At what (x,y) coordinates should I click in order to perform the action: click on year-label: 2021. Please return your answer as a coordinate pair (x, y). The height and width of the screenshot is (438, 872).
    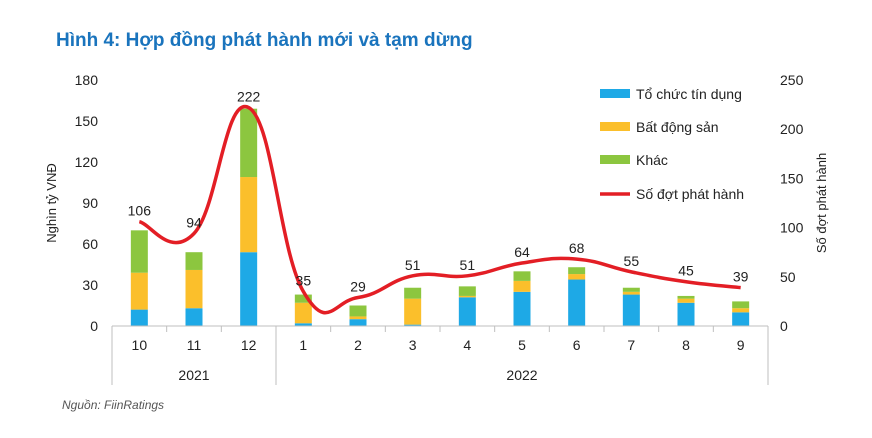
    Looking at the image, I should click on (193, 375).